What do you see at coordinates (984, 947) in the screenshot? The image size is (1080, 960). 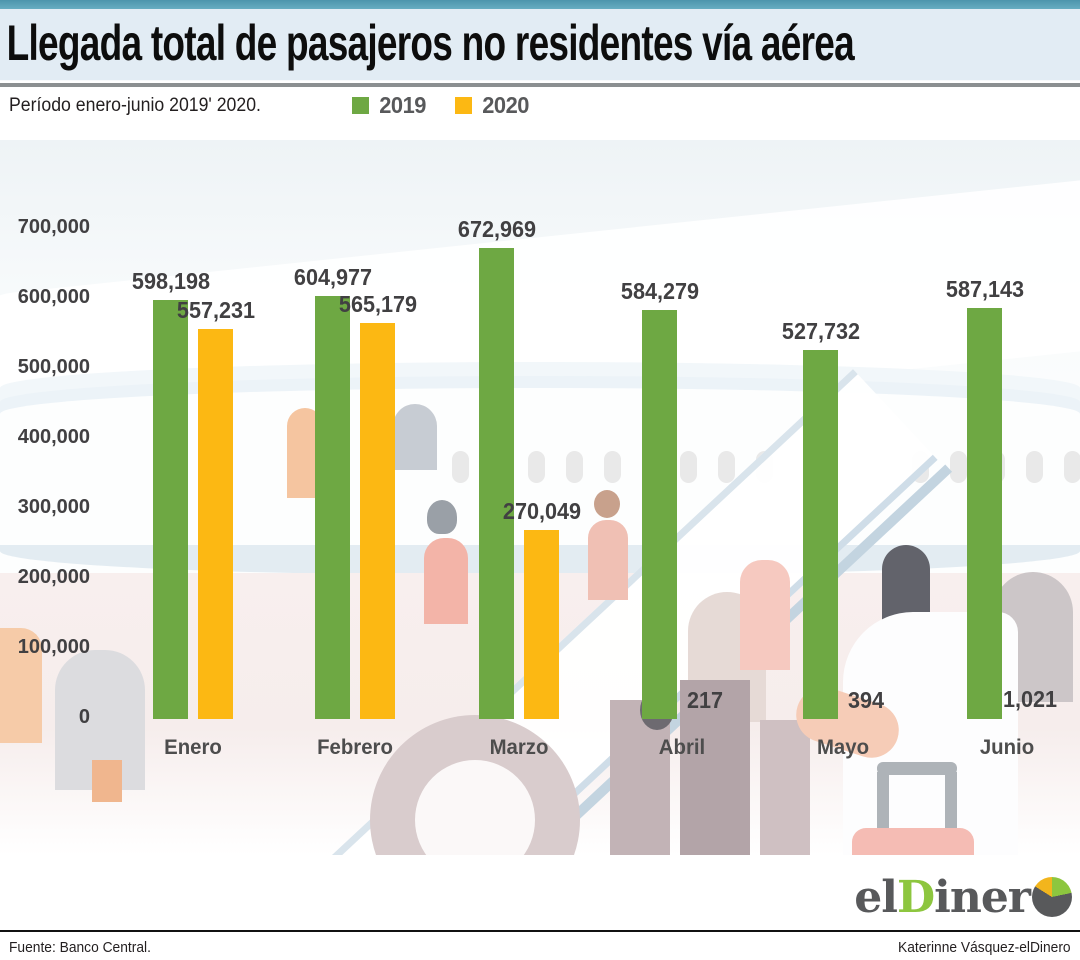 I see `credit-note: Katerinne Vásquez-elDinero` at bounding box center [984, 947].